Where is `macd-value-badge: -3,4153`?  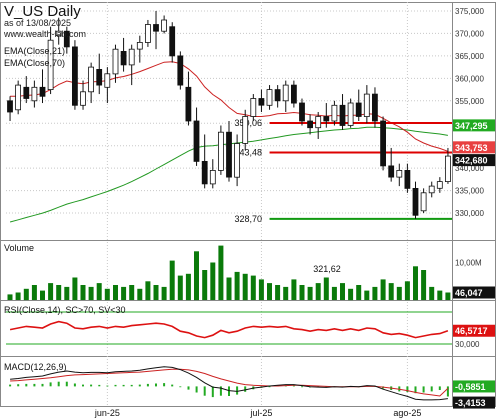 macd-value-badge: -3,4153 is located at coordinates (470, 403).